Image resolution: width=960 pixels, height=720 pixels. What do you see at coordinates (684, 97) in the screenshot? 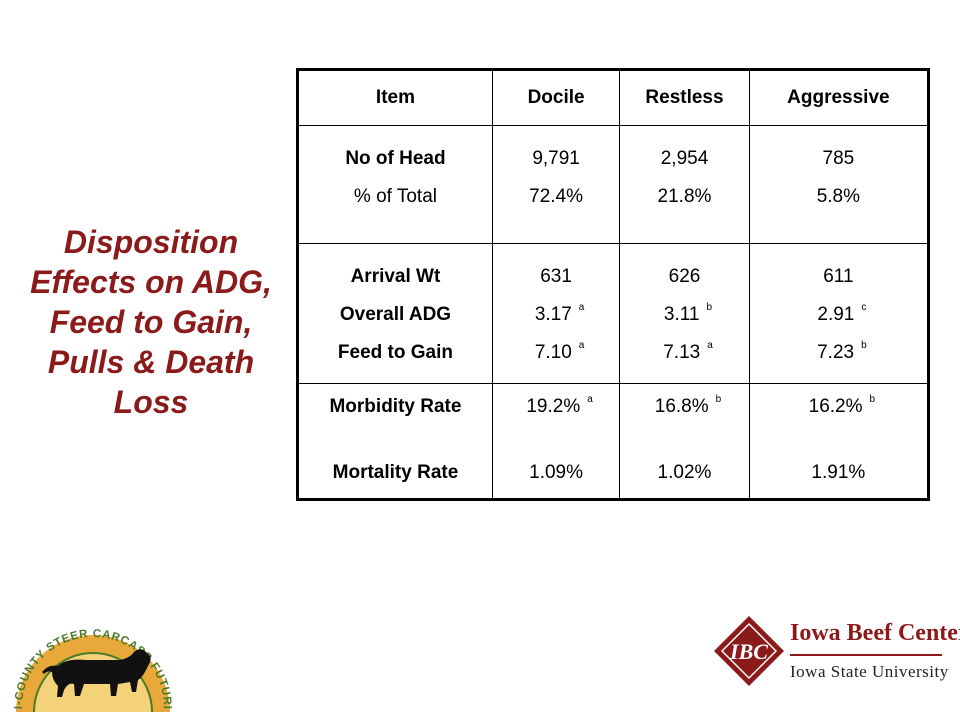
I see `header-restless: Restless` at bounding box center [684, 97].